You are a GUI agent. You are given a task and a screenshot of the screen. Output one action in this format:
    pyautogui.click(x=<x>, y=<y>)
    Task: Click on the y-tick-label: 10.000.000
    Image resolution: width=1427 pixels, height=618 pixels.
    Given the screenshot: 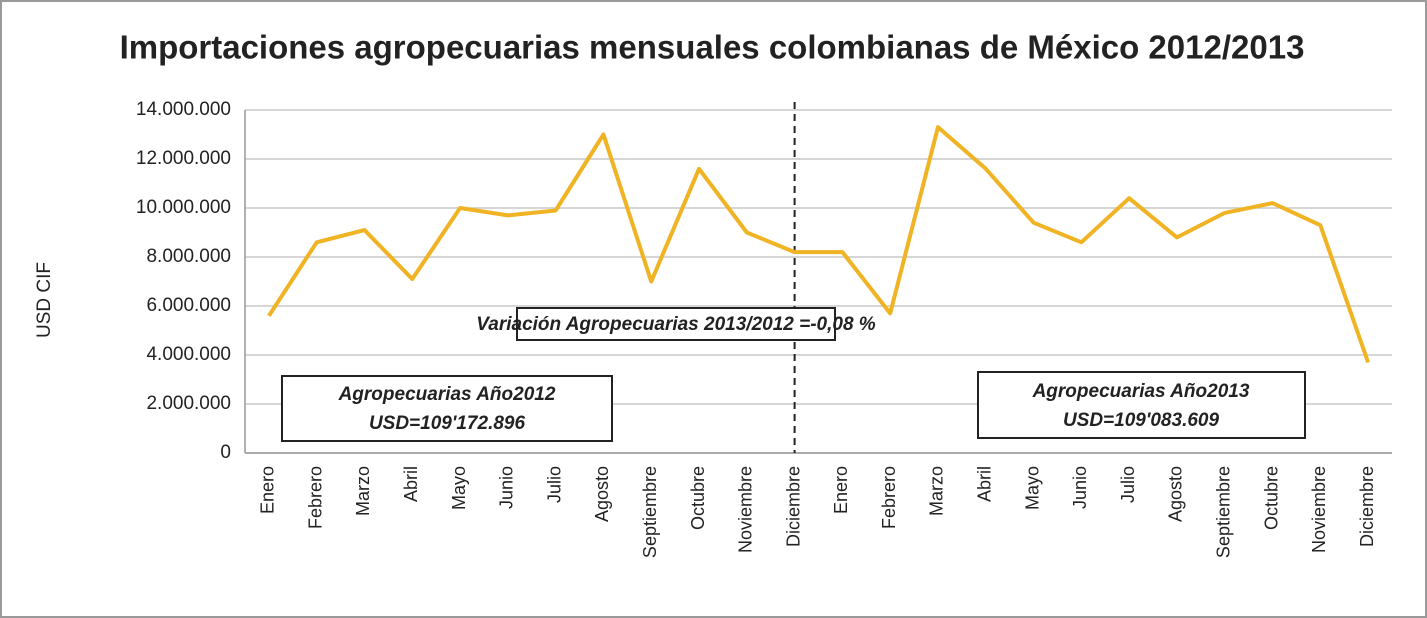 What is the action you would take?
    pyautogui.click(x=183, y=207)
    